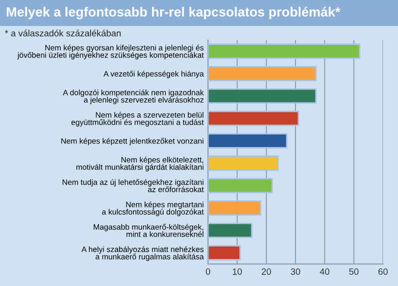 This screenshot has height=286, width=398. Describe the element at coordinates (237, 271) in the screenshot. I see `x-tick-label: 10` at that location.